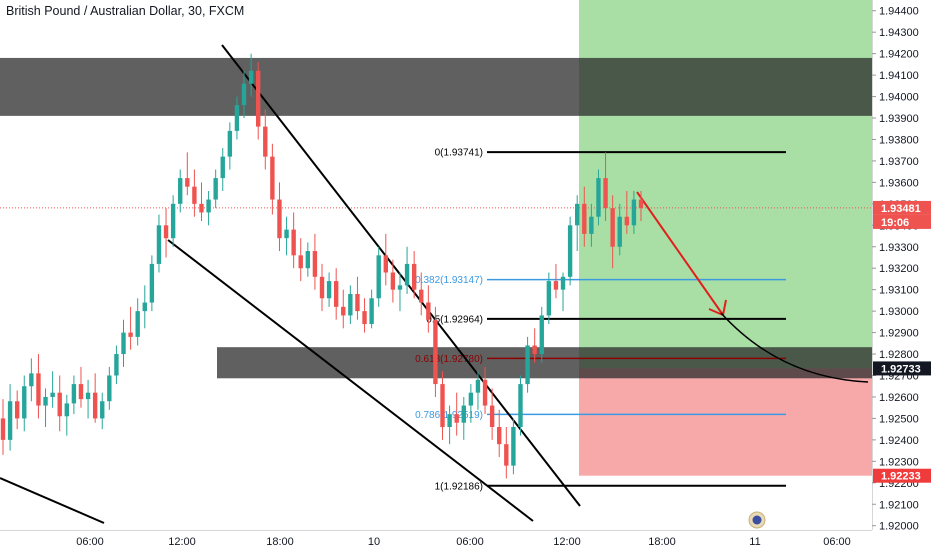 The image size is (932, 550). I want to click on price-tags: 1.93481 19:06 1.92733 1.92233, so click(902, 341).